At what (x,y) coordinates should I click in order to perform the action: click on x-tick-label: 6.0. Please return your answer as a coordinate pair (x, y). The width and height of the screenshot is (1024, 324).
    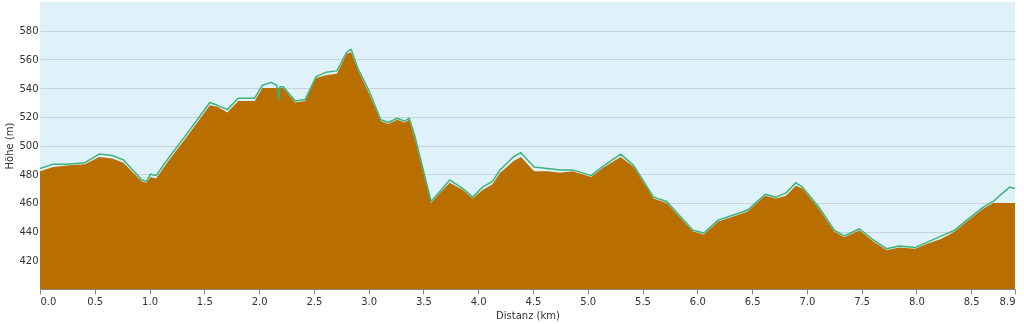
    Looking at the image, I should click on (697, 301).